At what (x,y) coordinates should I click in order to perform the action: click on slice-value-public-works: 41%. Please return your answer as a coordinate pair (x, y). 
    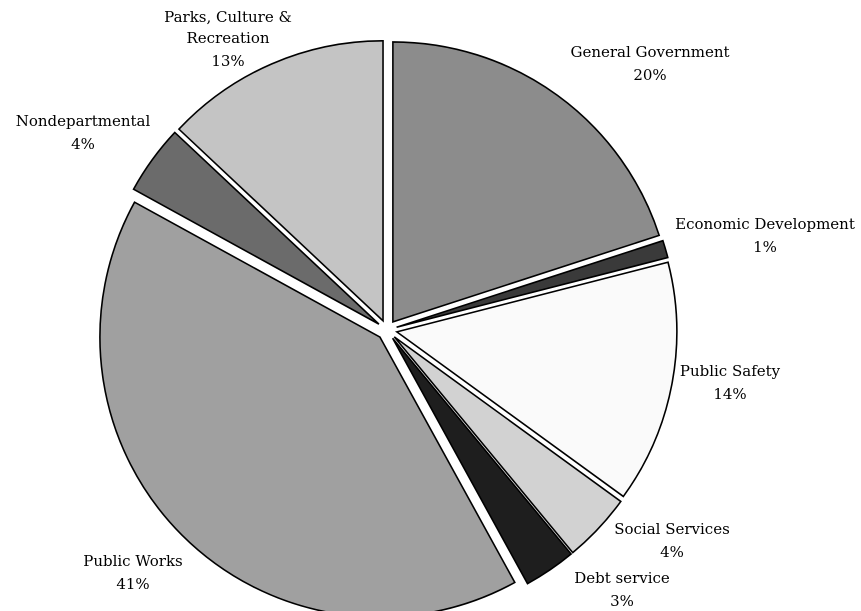
    Looking at the image, I should click on (132, 584).